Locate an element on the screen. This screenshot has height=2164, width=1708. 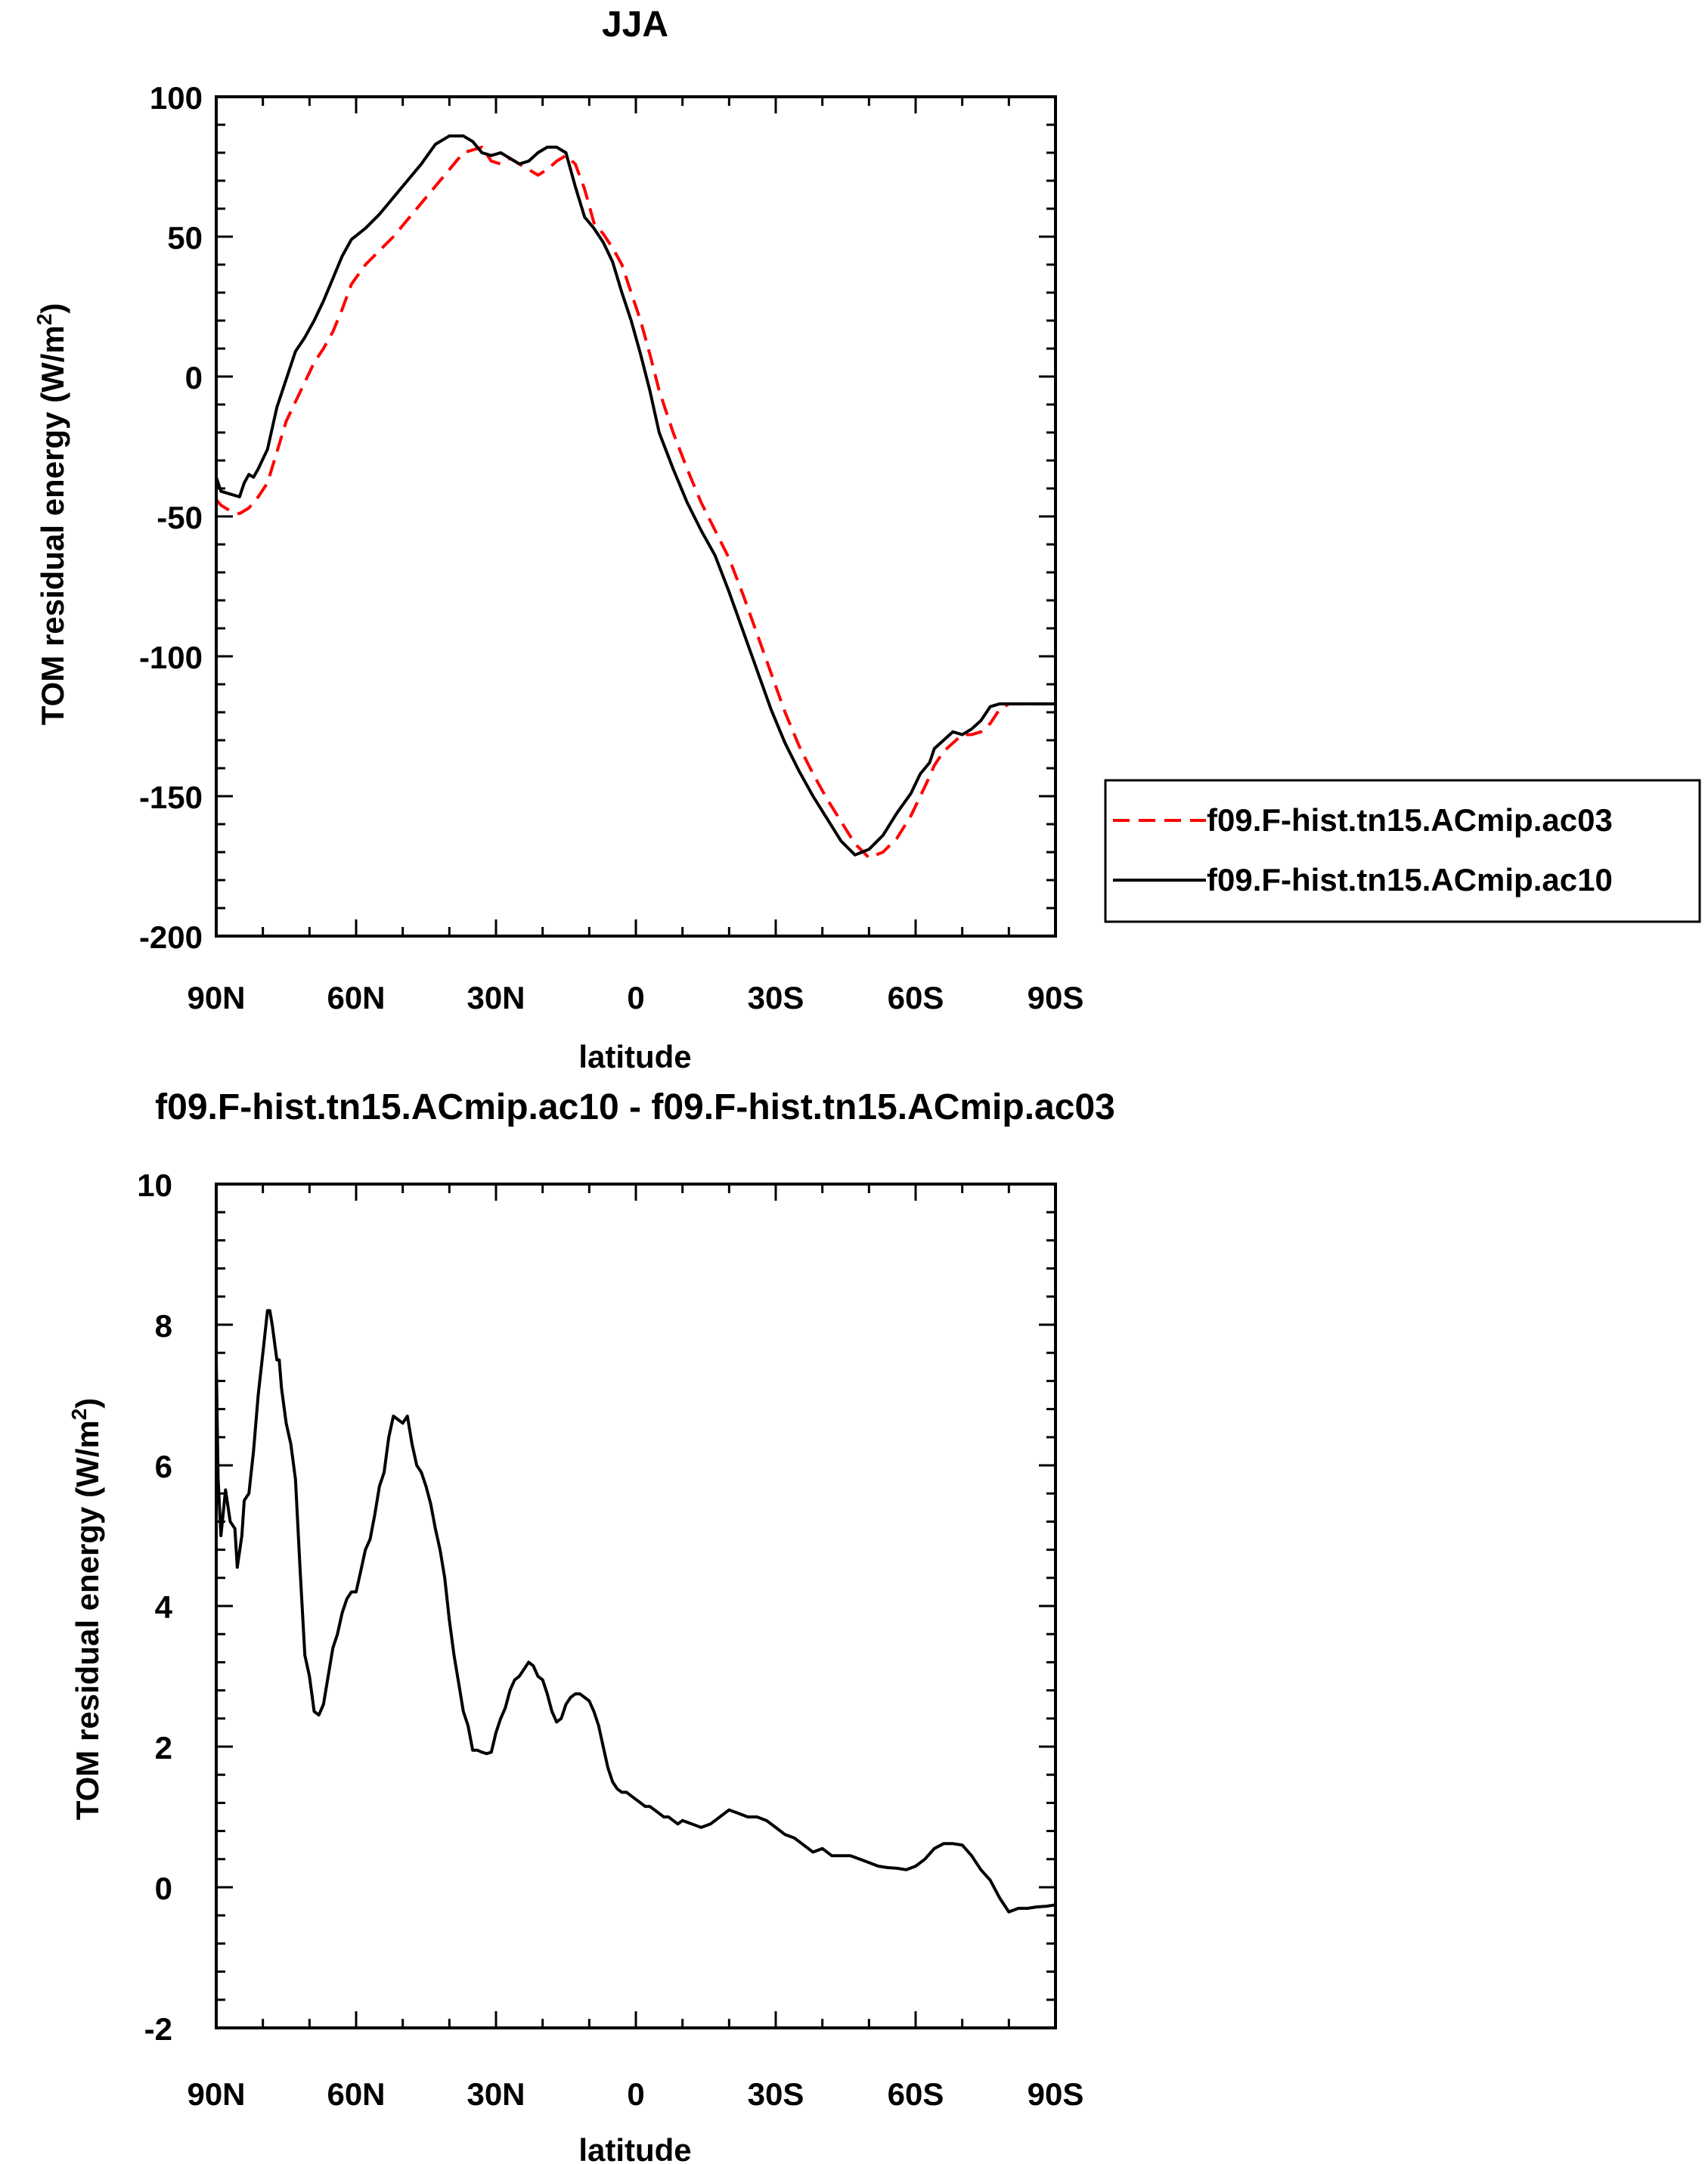
bottom-y-tick-label: 2 is located at coordinates (163, 1748).